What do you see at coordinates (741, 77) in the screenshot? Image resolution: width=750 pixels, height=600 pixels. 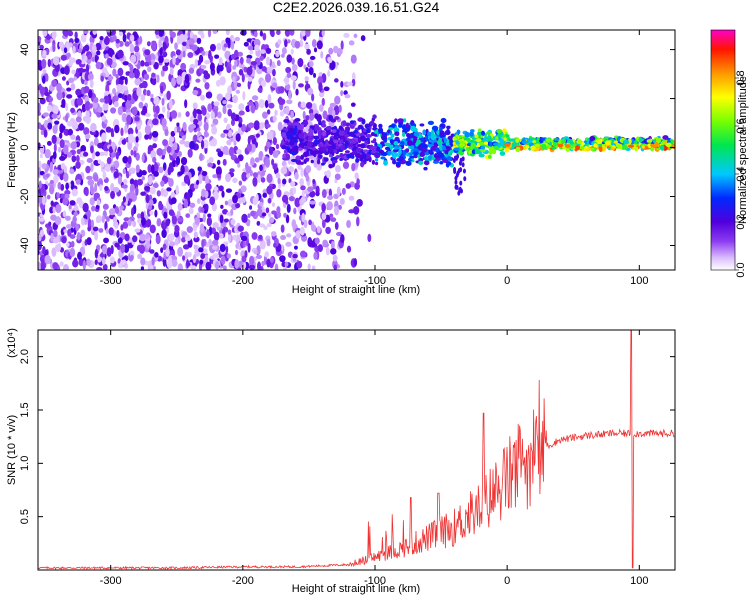 I see `colorbar-tick-label: 0.8` at bounding box center [741, 77].